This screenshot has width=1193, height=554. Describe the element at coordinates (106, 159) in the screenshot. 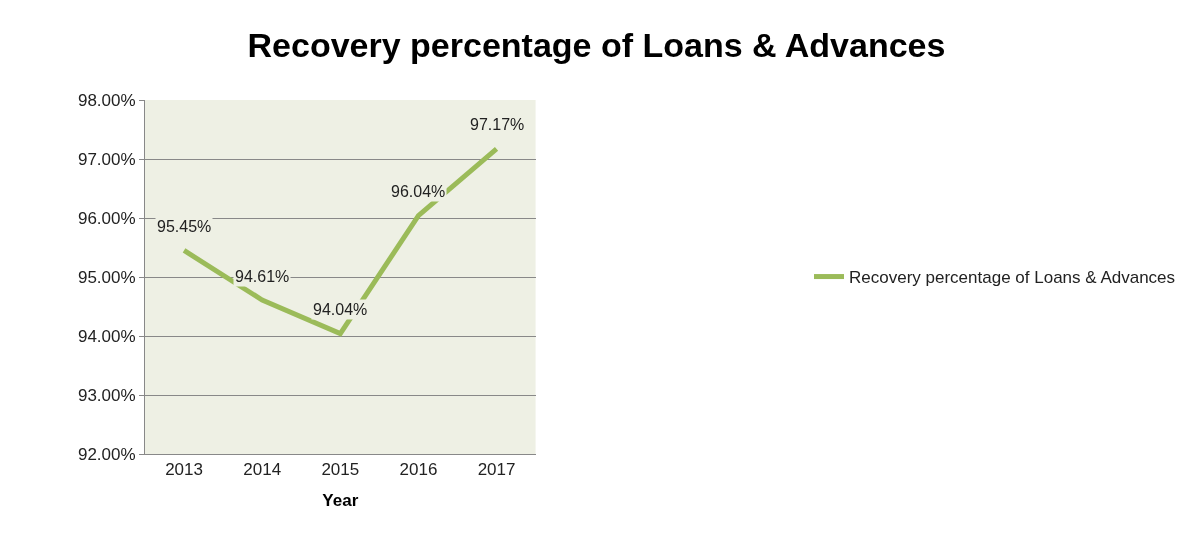

I see `y-tick-label: 97.00%` at that location.